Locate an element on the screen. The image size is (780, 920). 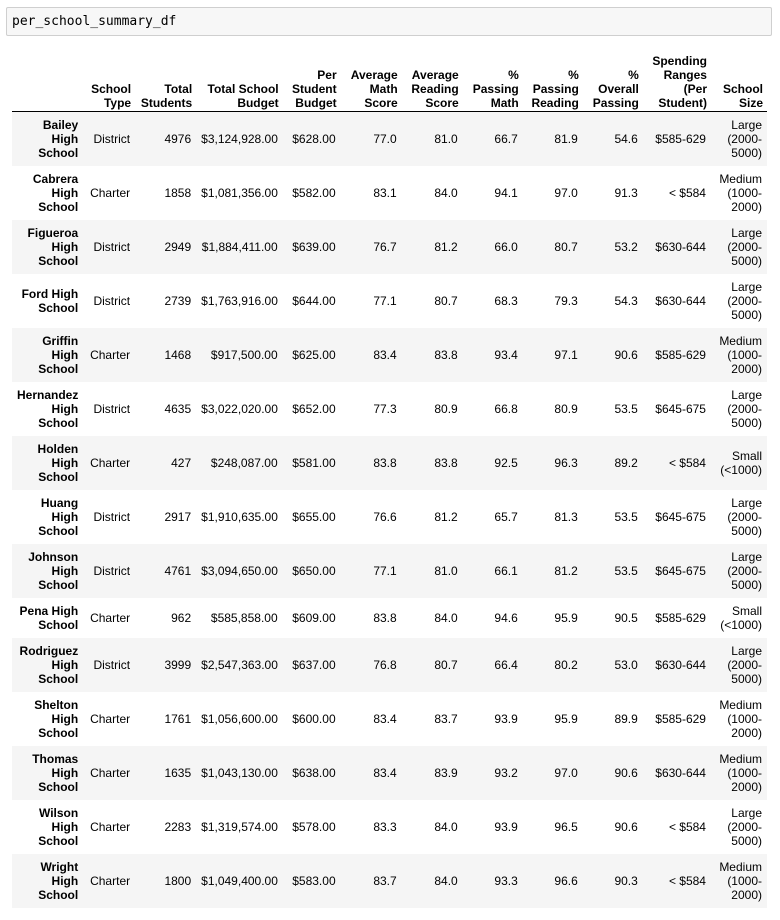
table-cell: 83.7 is located at coordinates (385, 880).